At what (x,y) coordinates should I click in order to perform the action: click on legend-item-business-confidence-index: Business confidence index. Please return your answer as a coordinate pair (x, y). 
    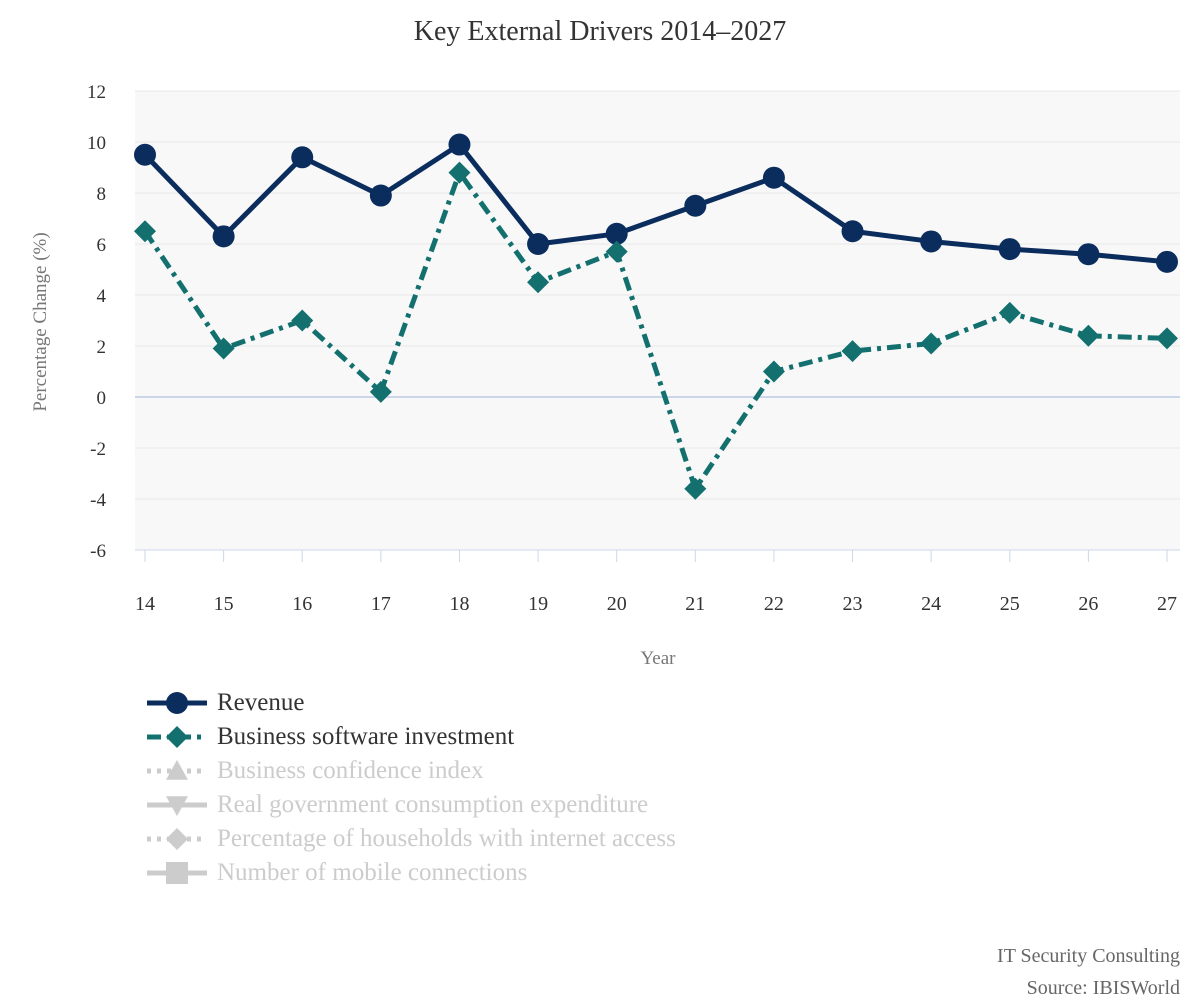
    Looking at the image, I should click on (415, 771).